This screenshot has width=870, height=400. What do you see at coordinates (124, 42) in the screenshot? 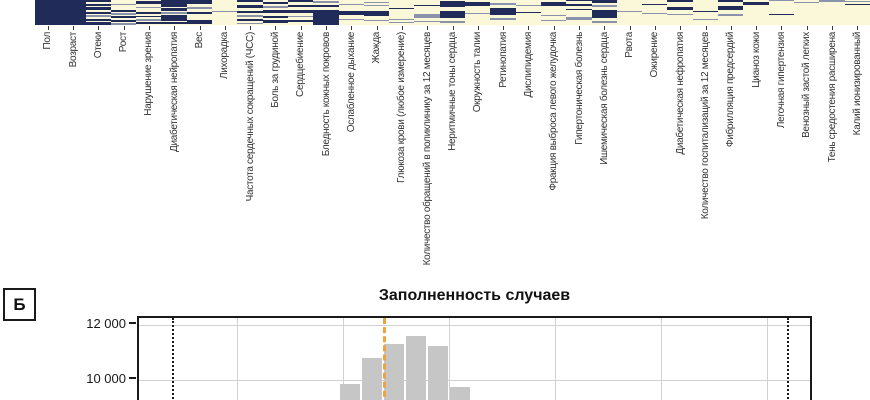
I see `heatmap-x-label: Рост` at bounding box center [124, 42].